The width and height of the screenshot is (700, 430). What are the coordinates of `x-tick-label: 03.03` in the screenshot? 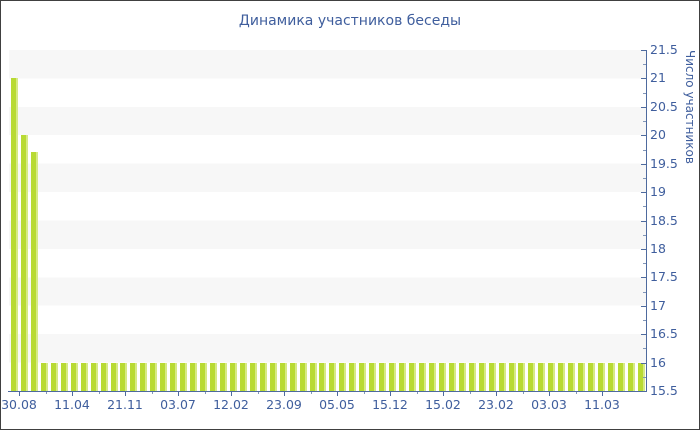 It's located at (549, 404).